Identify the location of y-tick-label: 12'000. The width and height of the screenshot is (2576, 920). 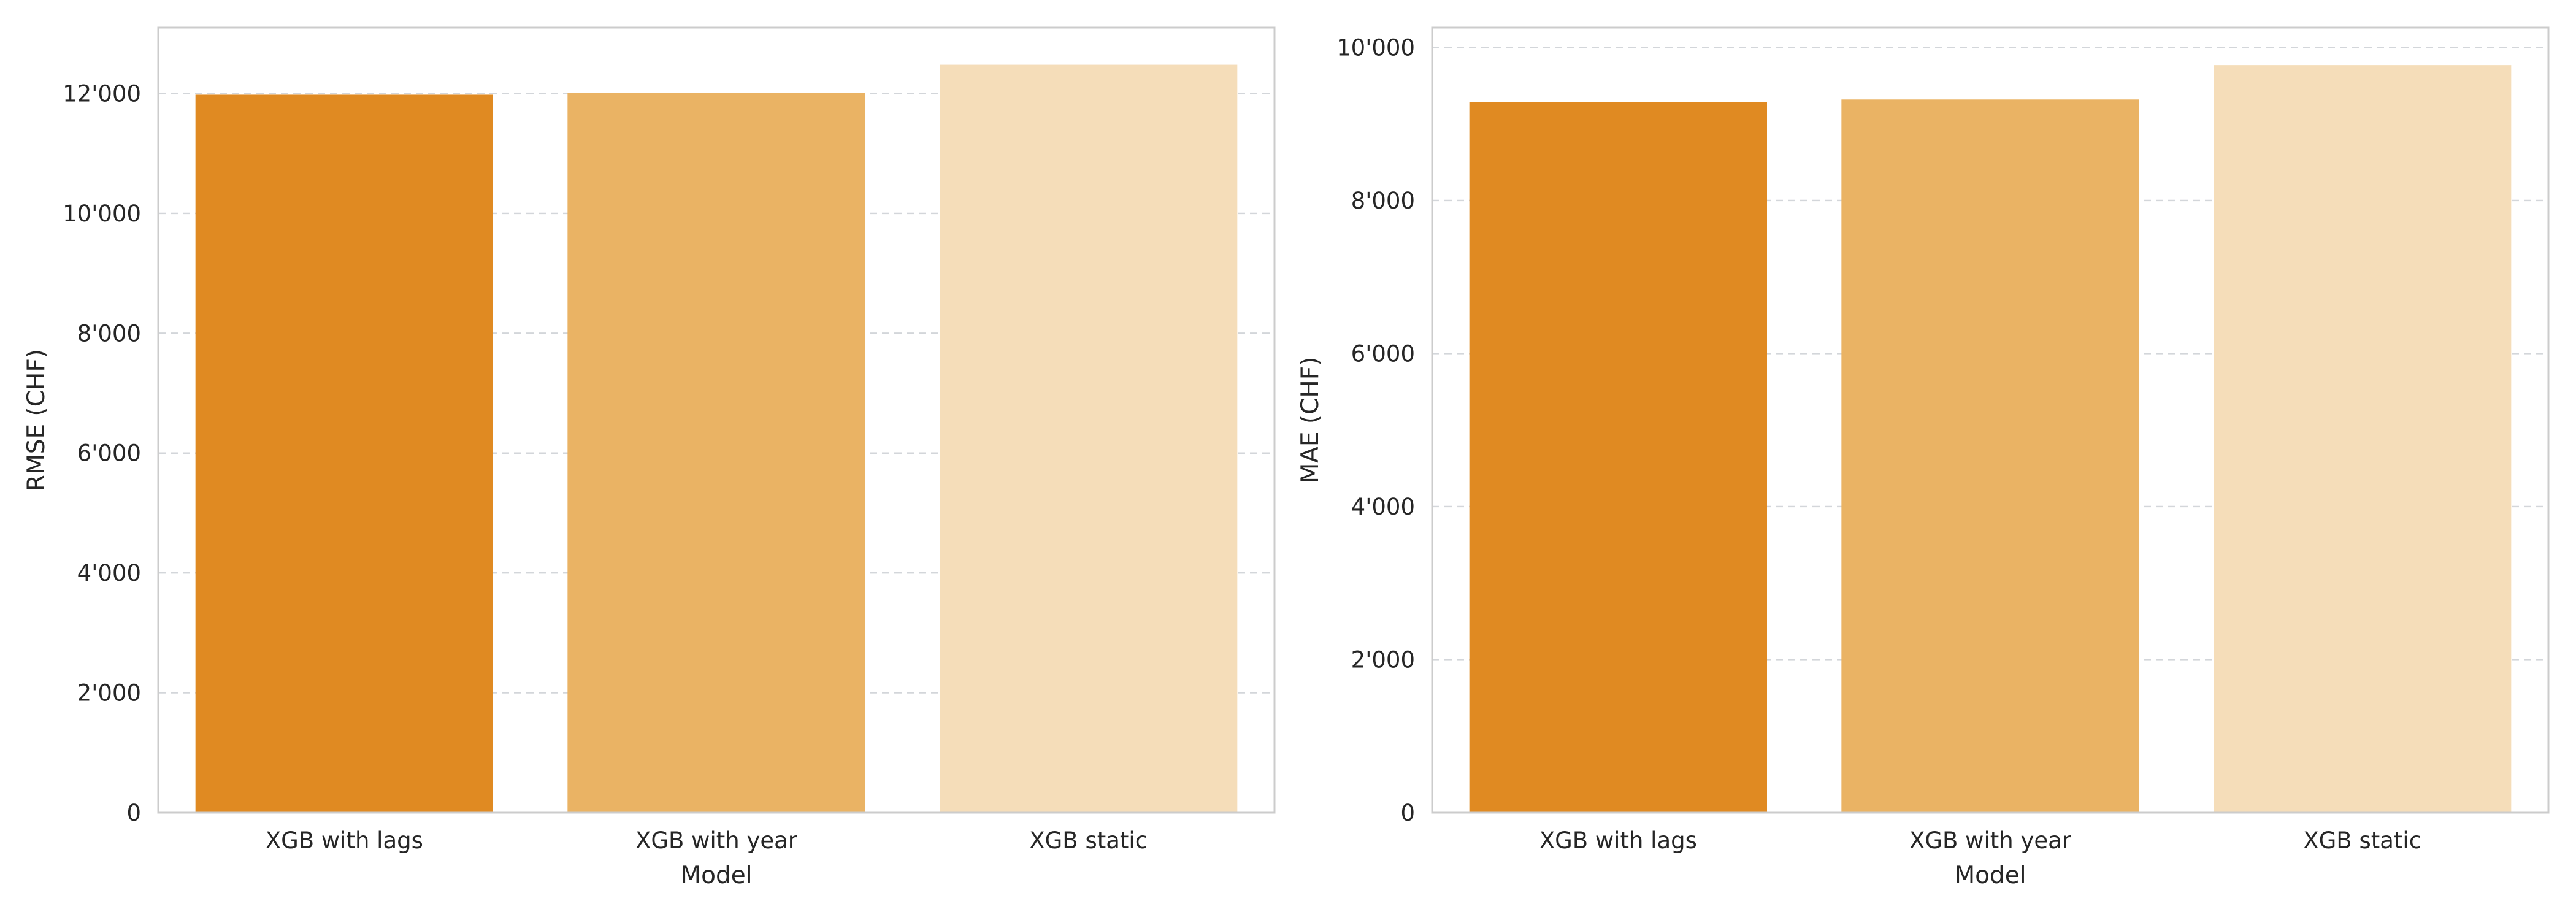
(102, 93).